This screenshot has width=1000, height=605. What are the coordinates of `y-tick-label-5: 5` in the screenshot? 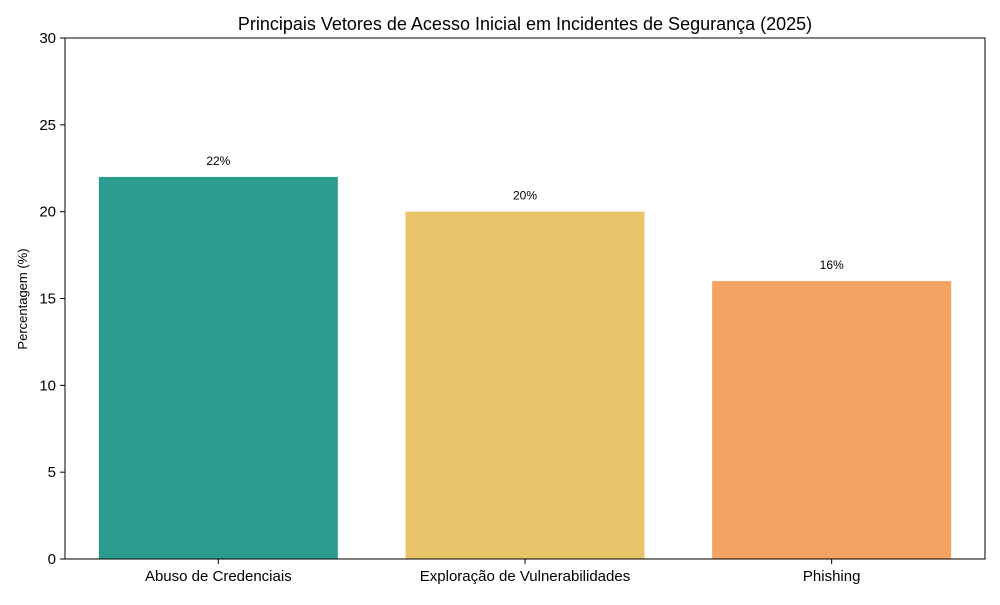 It's located at (52, 472).